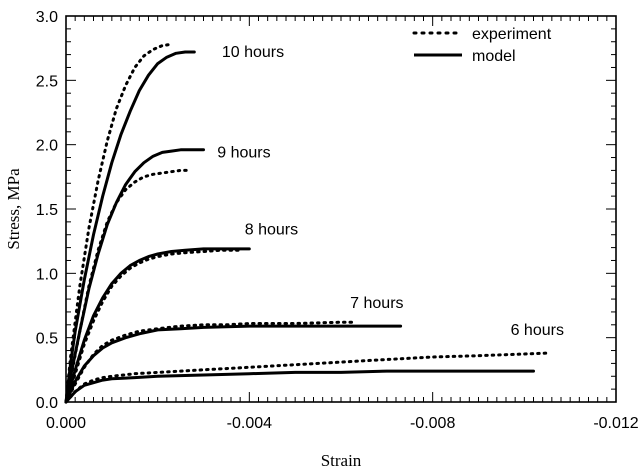  What do you see at coordinates (47, 339) in the screenshot?
I see `y-tick-label: 0.5` at bounding box center [47, 339].